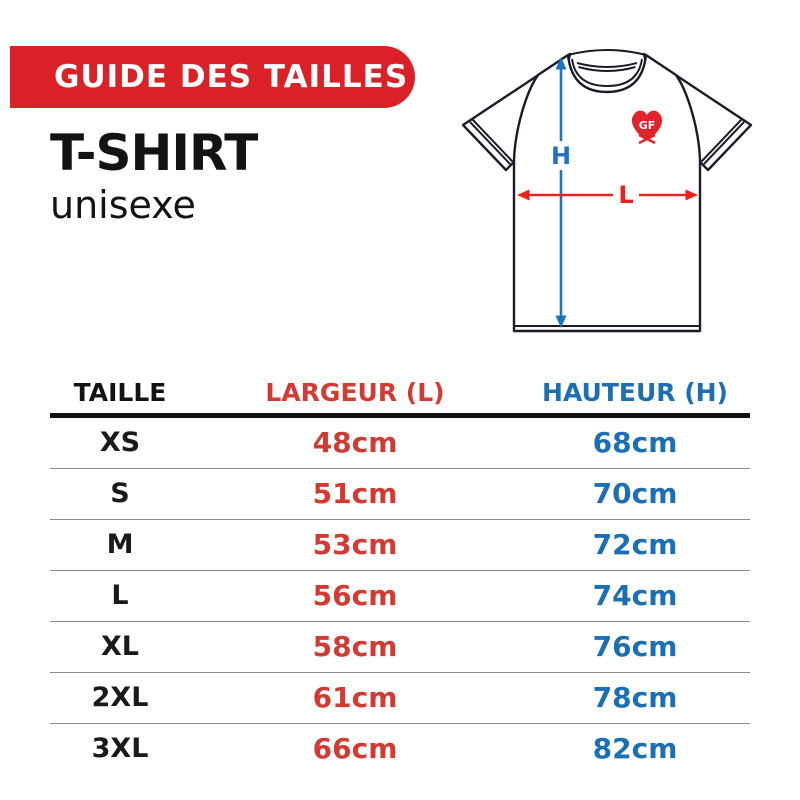  What do you see at coordinates (625, 195) in the screenshot?
I see `width-label: L` at bounding box center [625, 195].